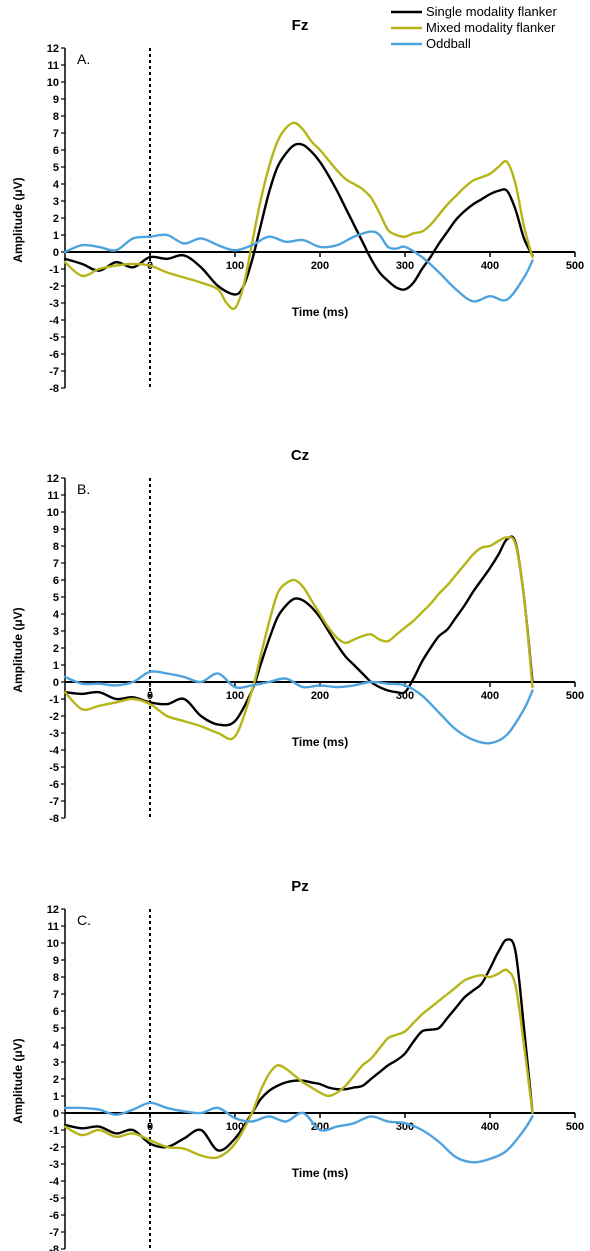  What do you see at coordinates (18, 1080) in the screenshot?
I see `y-axis-label-pz: Amplitude (μV)` at bounding box center [18, 1080].